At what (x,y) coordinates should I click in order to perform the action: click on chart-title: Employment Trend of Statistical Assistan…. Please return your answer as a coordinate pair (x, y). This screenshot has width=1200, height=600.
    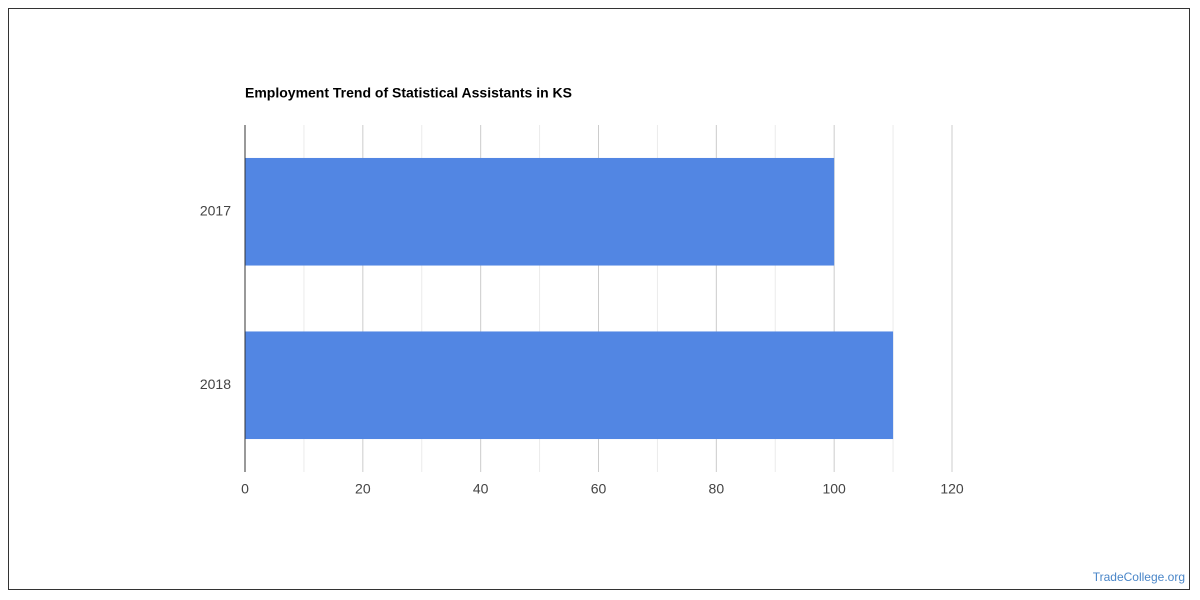
    Looking at the image, I should click on (408, 93).